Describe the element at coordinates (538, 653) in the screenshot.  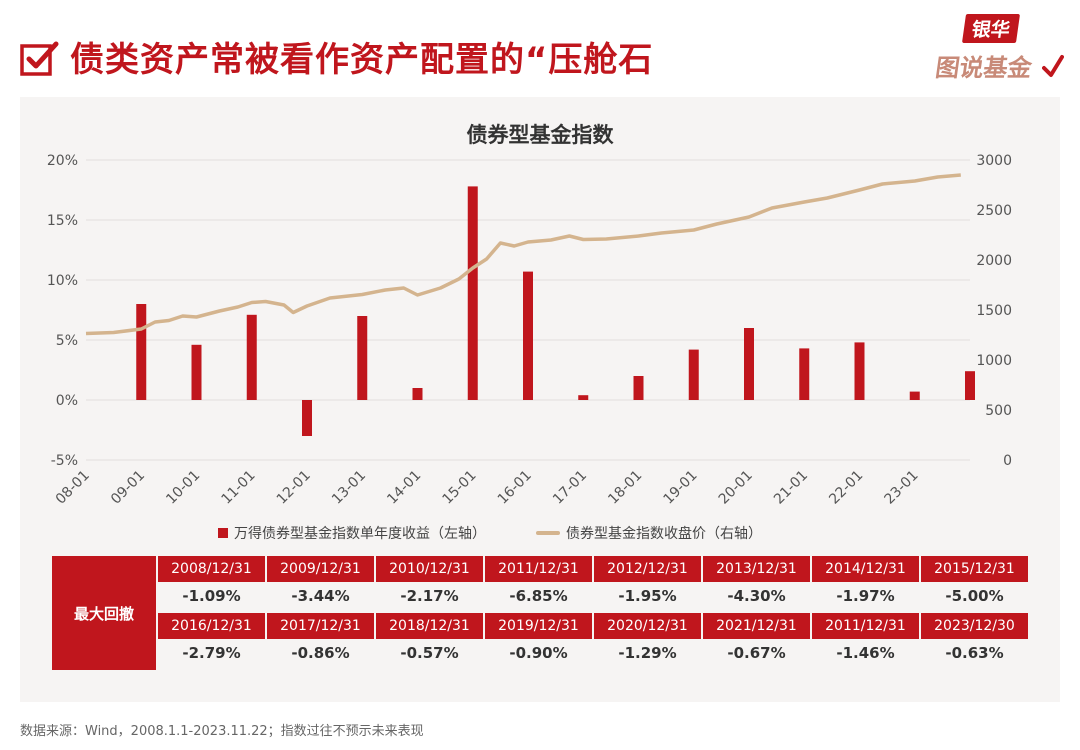
I see `drawdown-value: -0.90%` at that location.